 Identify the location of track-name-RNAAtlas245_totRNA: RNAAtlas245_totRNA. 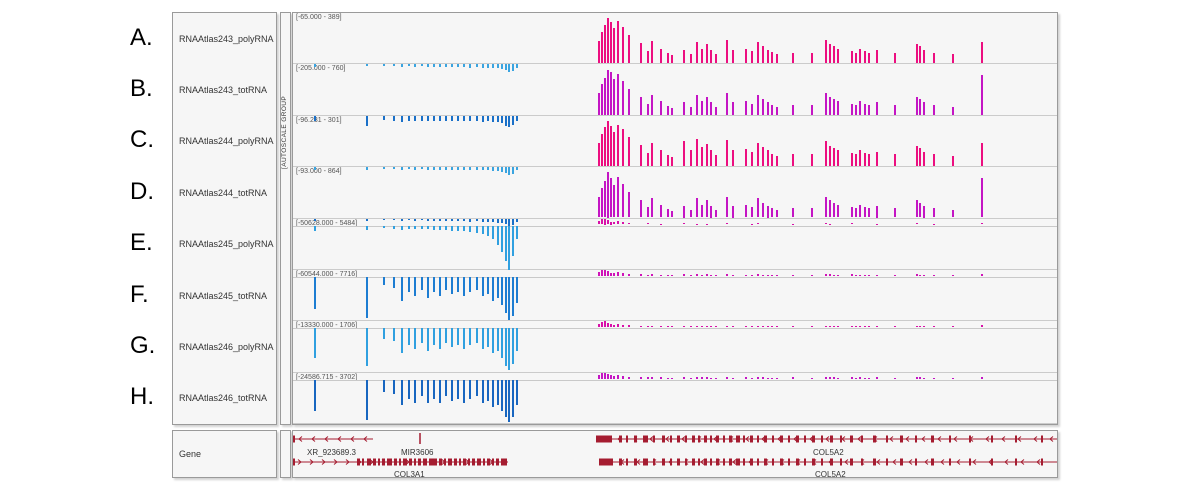
(223, 295).